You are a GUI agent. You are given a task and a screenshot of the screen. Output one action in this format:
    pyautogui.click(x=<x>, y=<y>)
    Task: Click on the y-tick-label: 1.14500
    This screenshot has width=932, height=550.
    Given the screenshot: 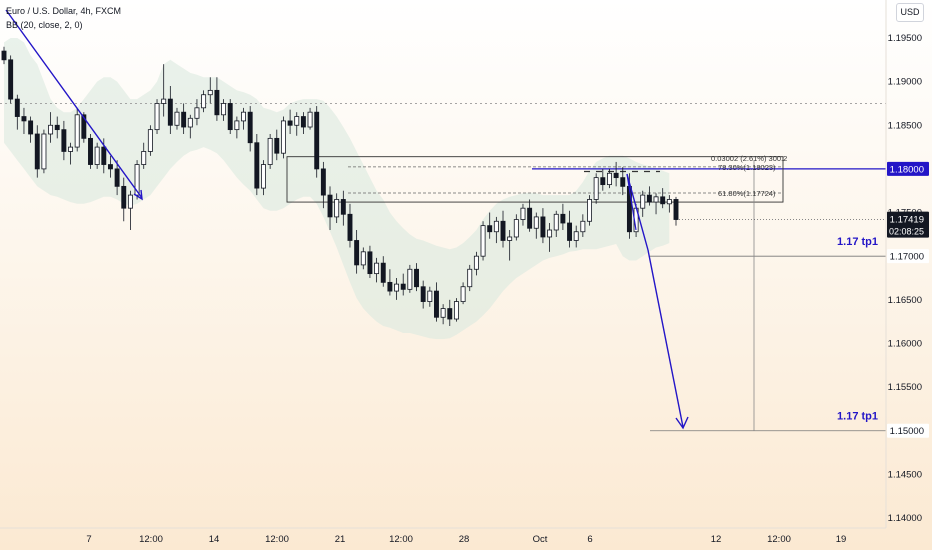 What is the action you would take?
    pyautogui.click(x=905, y=474)
    